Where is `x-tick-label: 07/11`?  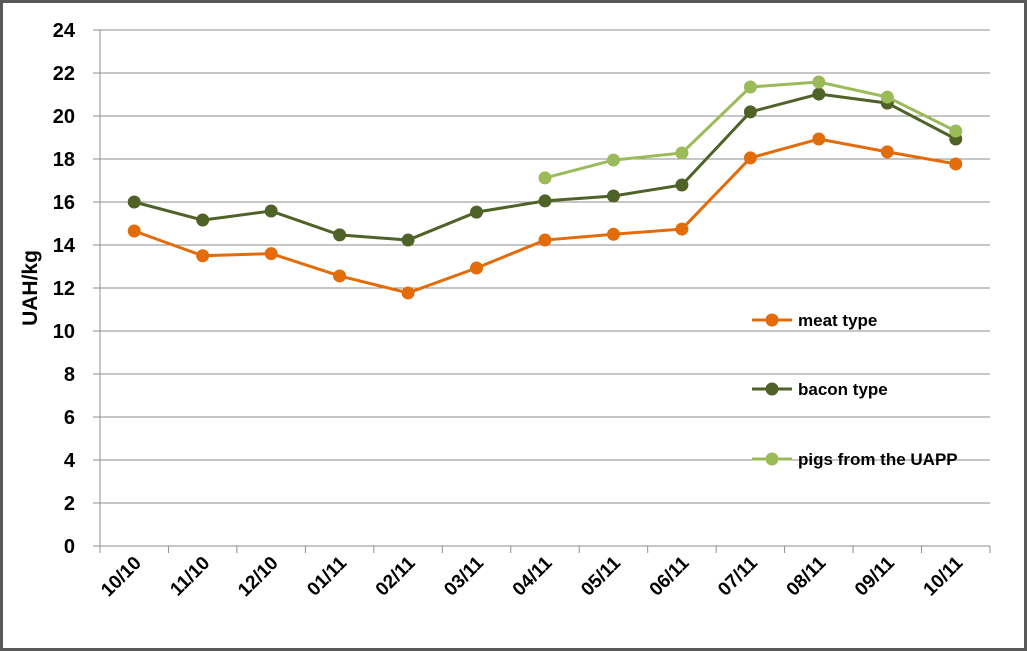 x-tick-label: 07/11 is located at coordinates (738, 576).